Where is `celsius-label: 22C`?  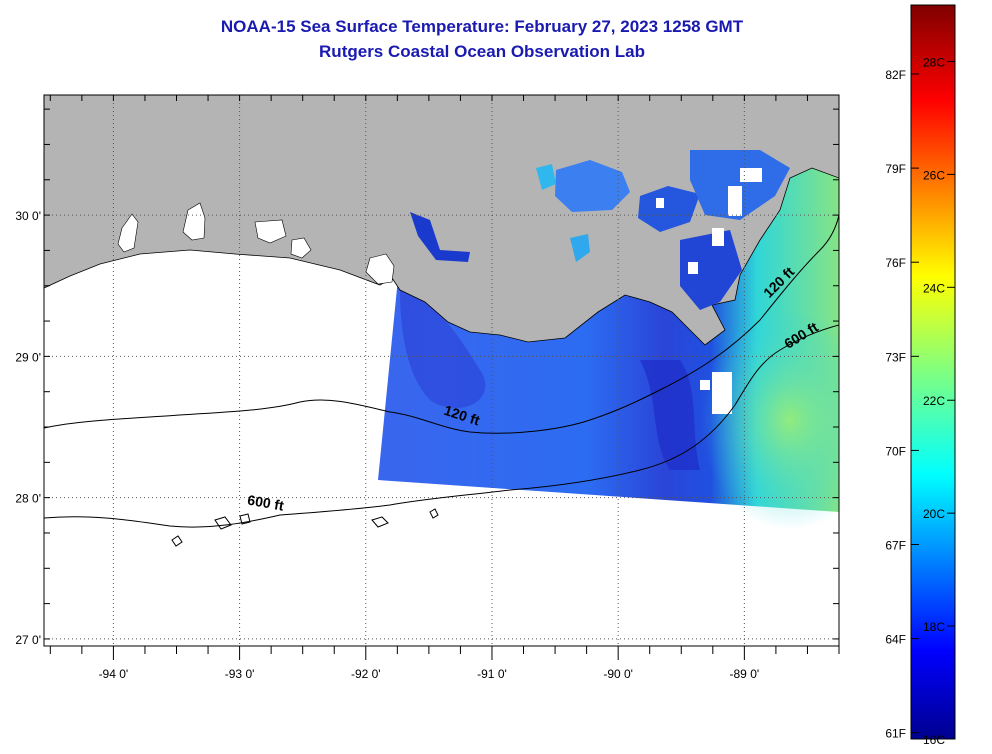 celsius-label: 22C is located at coordinates (934, 401).